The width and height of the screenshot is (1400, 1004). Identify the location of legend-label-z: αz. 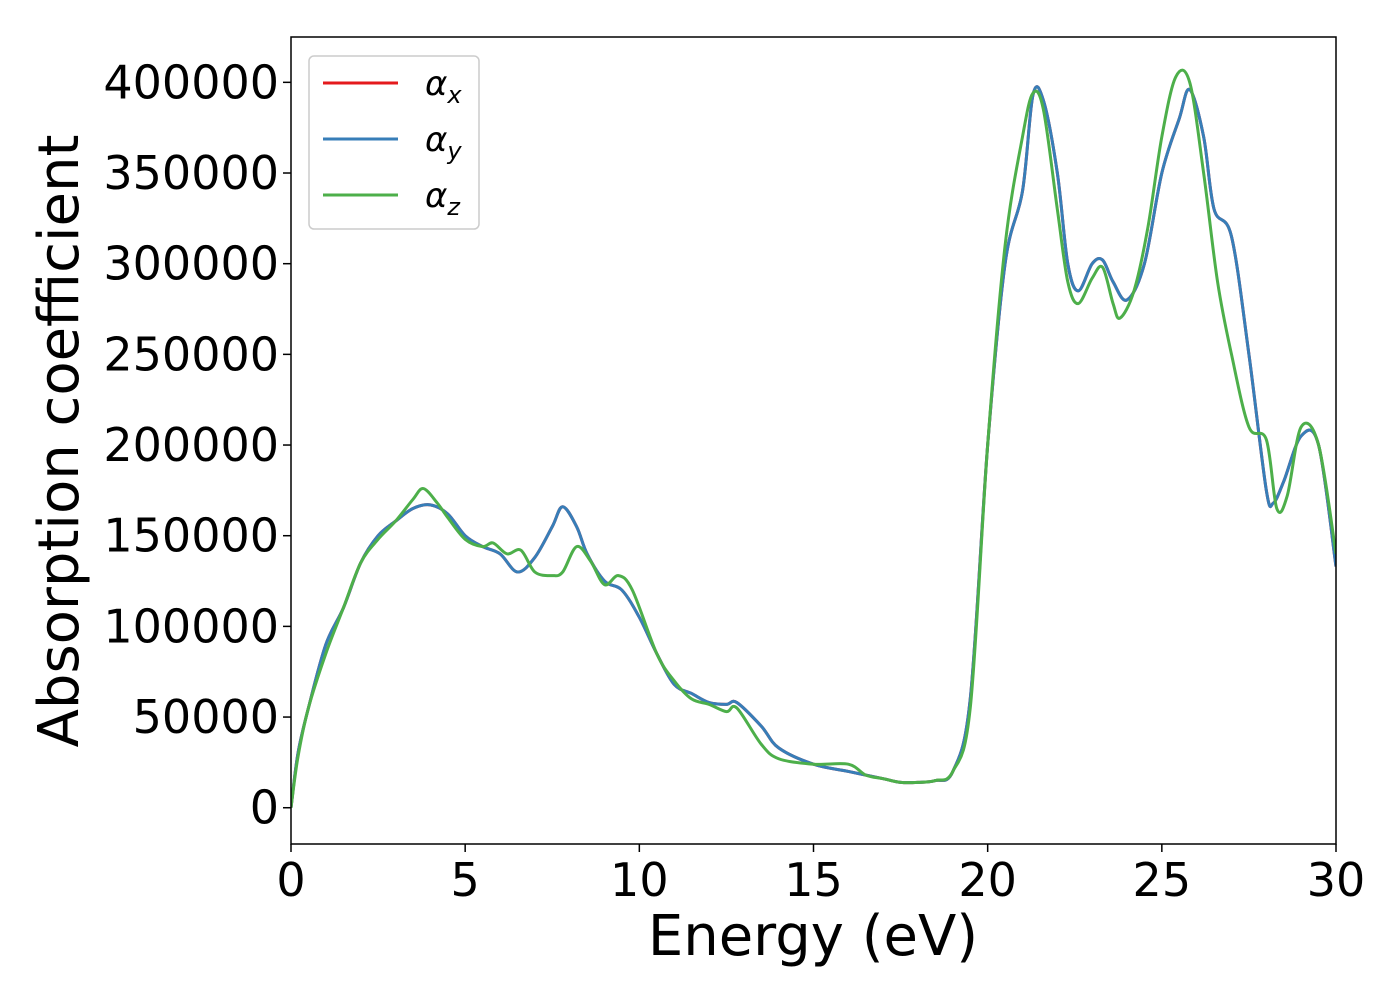
(443, 198).